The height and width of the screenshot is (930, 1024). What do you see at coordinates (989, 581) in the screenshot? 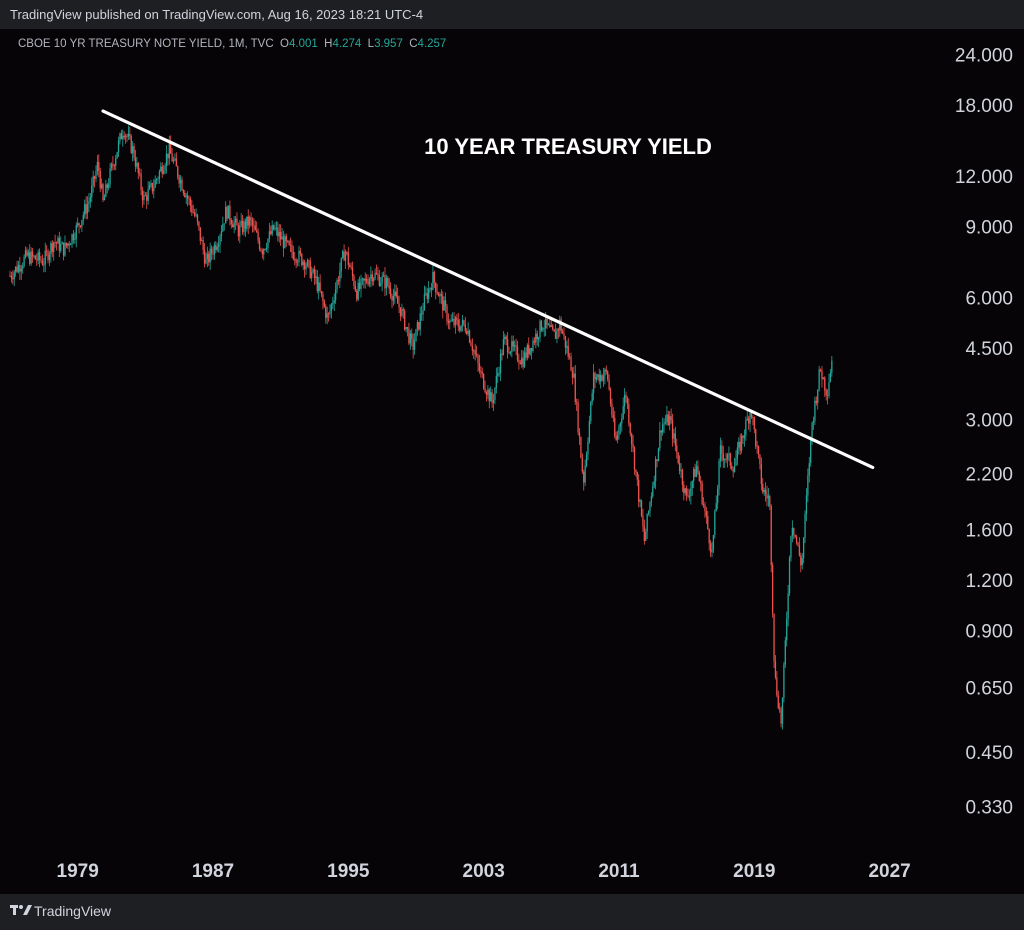
I see `y-tick-label: 1.200` at bounding box center [989, 581].